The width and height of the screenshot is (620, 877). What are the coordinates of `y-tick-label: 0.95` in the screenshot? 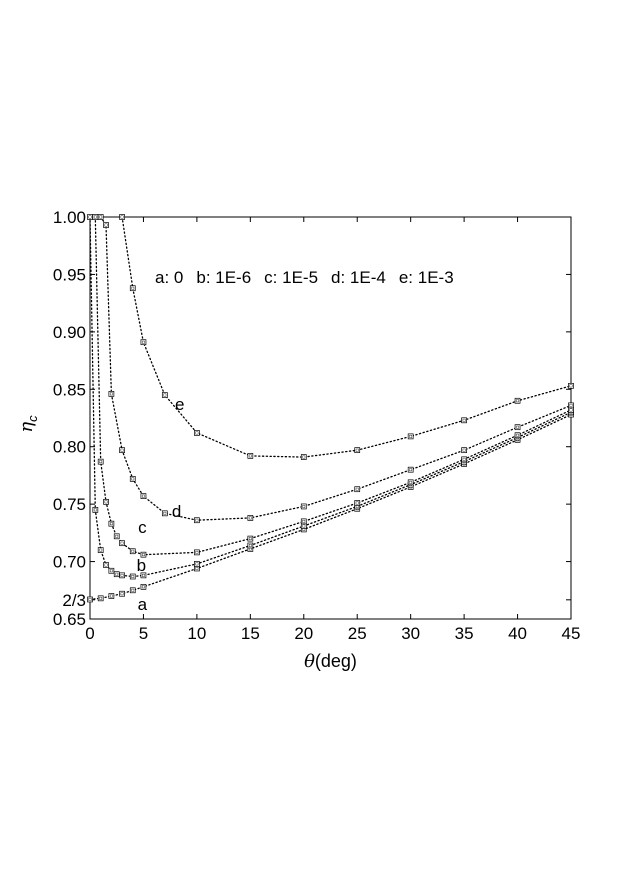 It's located at (69, 274).